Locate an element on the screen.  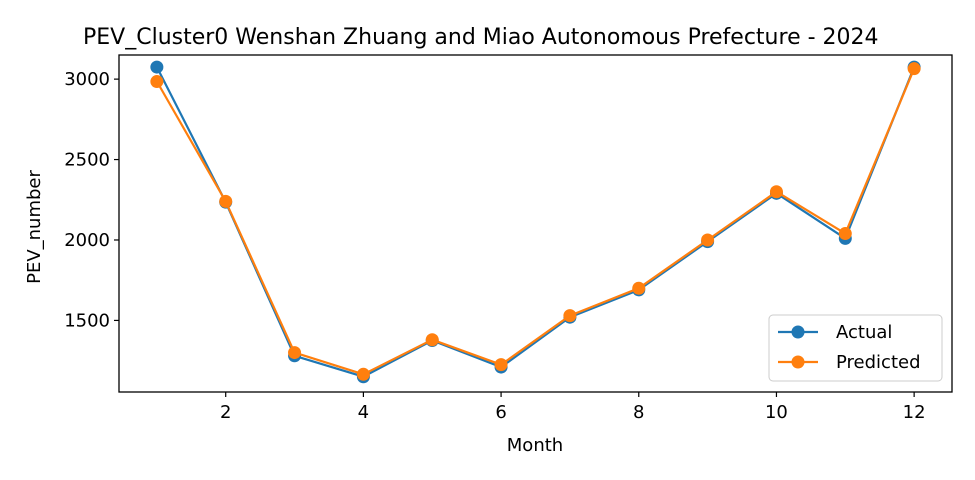
x-axis-label: Month is located at coordinates (535, 445).